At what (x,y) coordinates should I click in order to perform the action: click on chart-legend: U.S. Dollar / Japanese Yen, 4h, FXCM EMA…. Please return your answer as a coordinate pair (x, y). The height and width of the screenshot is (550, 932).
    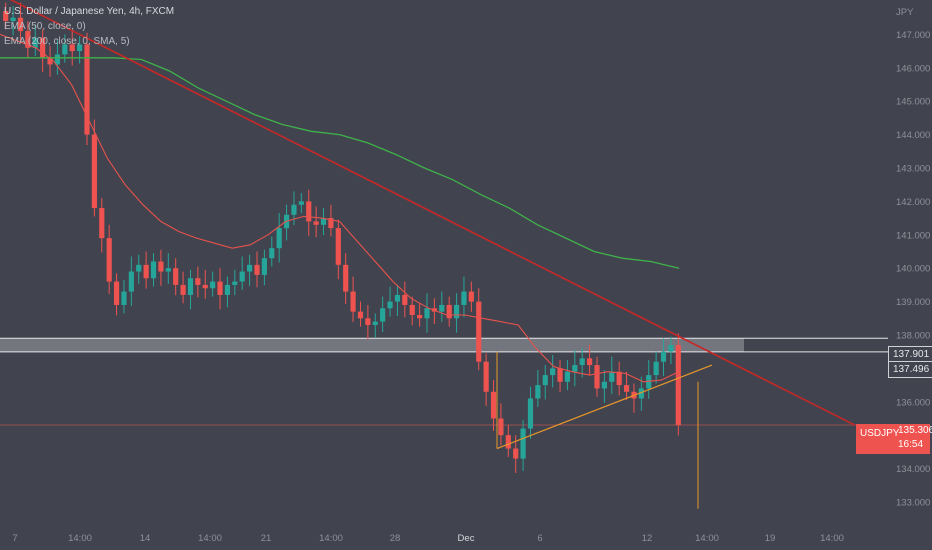
    Looking at the image, I should click on (89, 26).